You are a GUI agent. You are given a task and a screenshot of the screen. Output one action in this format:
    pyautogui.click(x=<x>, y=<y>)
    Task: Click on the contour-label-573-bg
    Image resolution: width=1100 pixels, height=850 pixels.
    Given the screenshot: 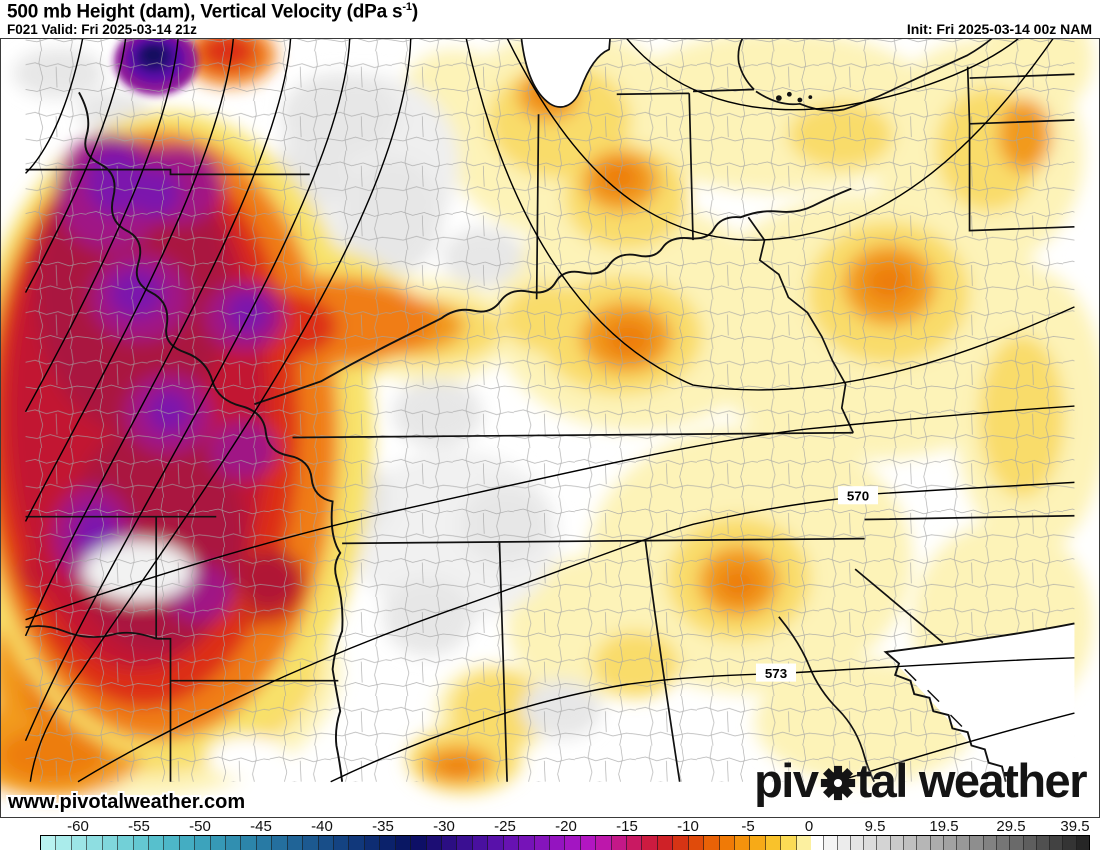 What is the action you would take?
    pyautogui.click(x=776, y=672)
    